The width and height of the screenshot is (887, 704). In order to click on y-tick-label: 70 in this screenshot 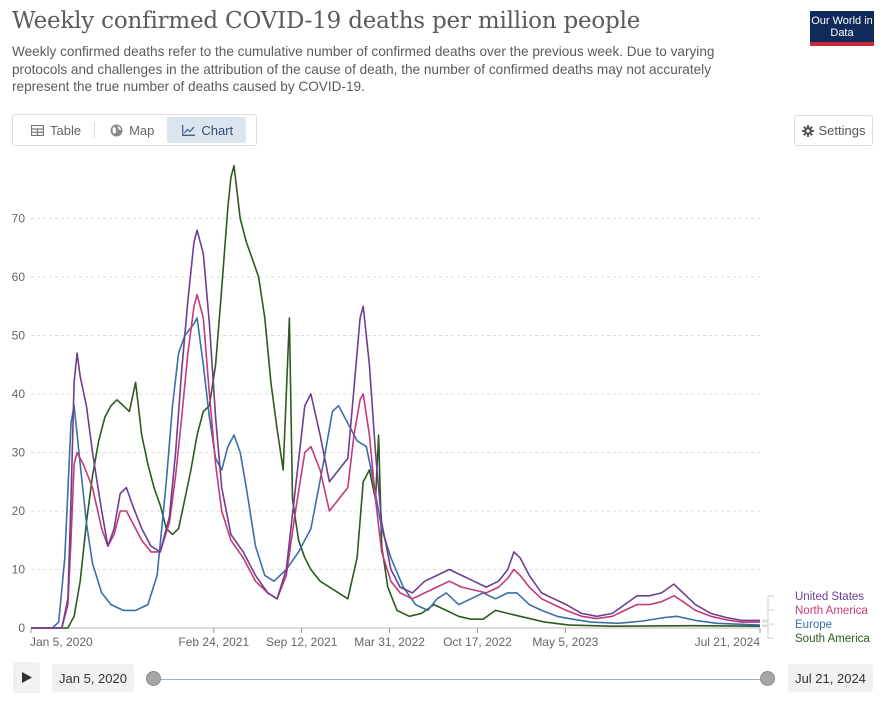, I will do `click(19, 219)`.